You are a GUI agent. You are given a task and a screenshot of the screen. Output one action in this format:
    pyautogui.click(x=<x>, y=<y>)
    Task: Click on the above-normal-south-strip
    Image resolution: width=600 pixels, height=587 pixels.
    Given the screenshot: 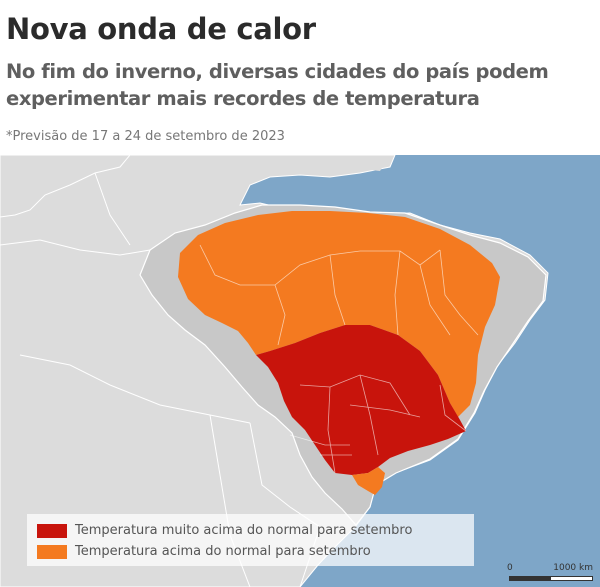 What is the action you would take?
    pyautogui.click(x=368, y=481)
    